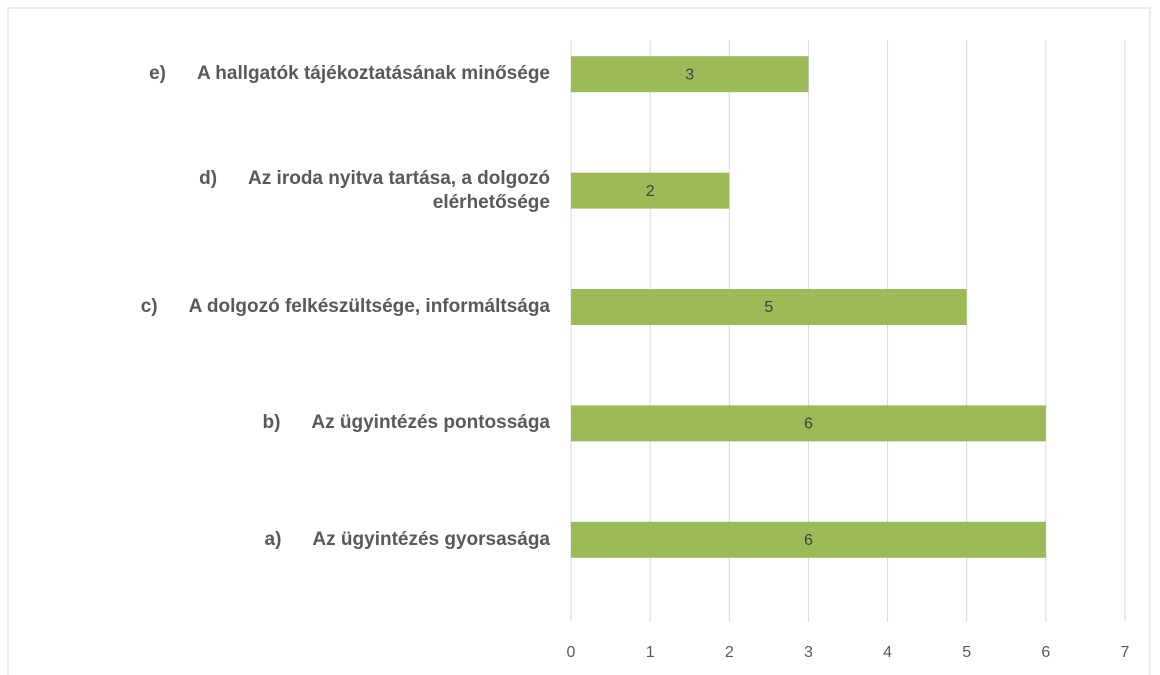 This screenshot has height=675, width=1160. Describe the element at coordinates (571, 652) in the screenshot. I see `x-tick-label: 0` at that location.